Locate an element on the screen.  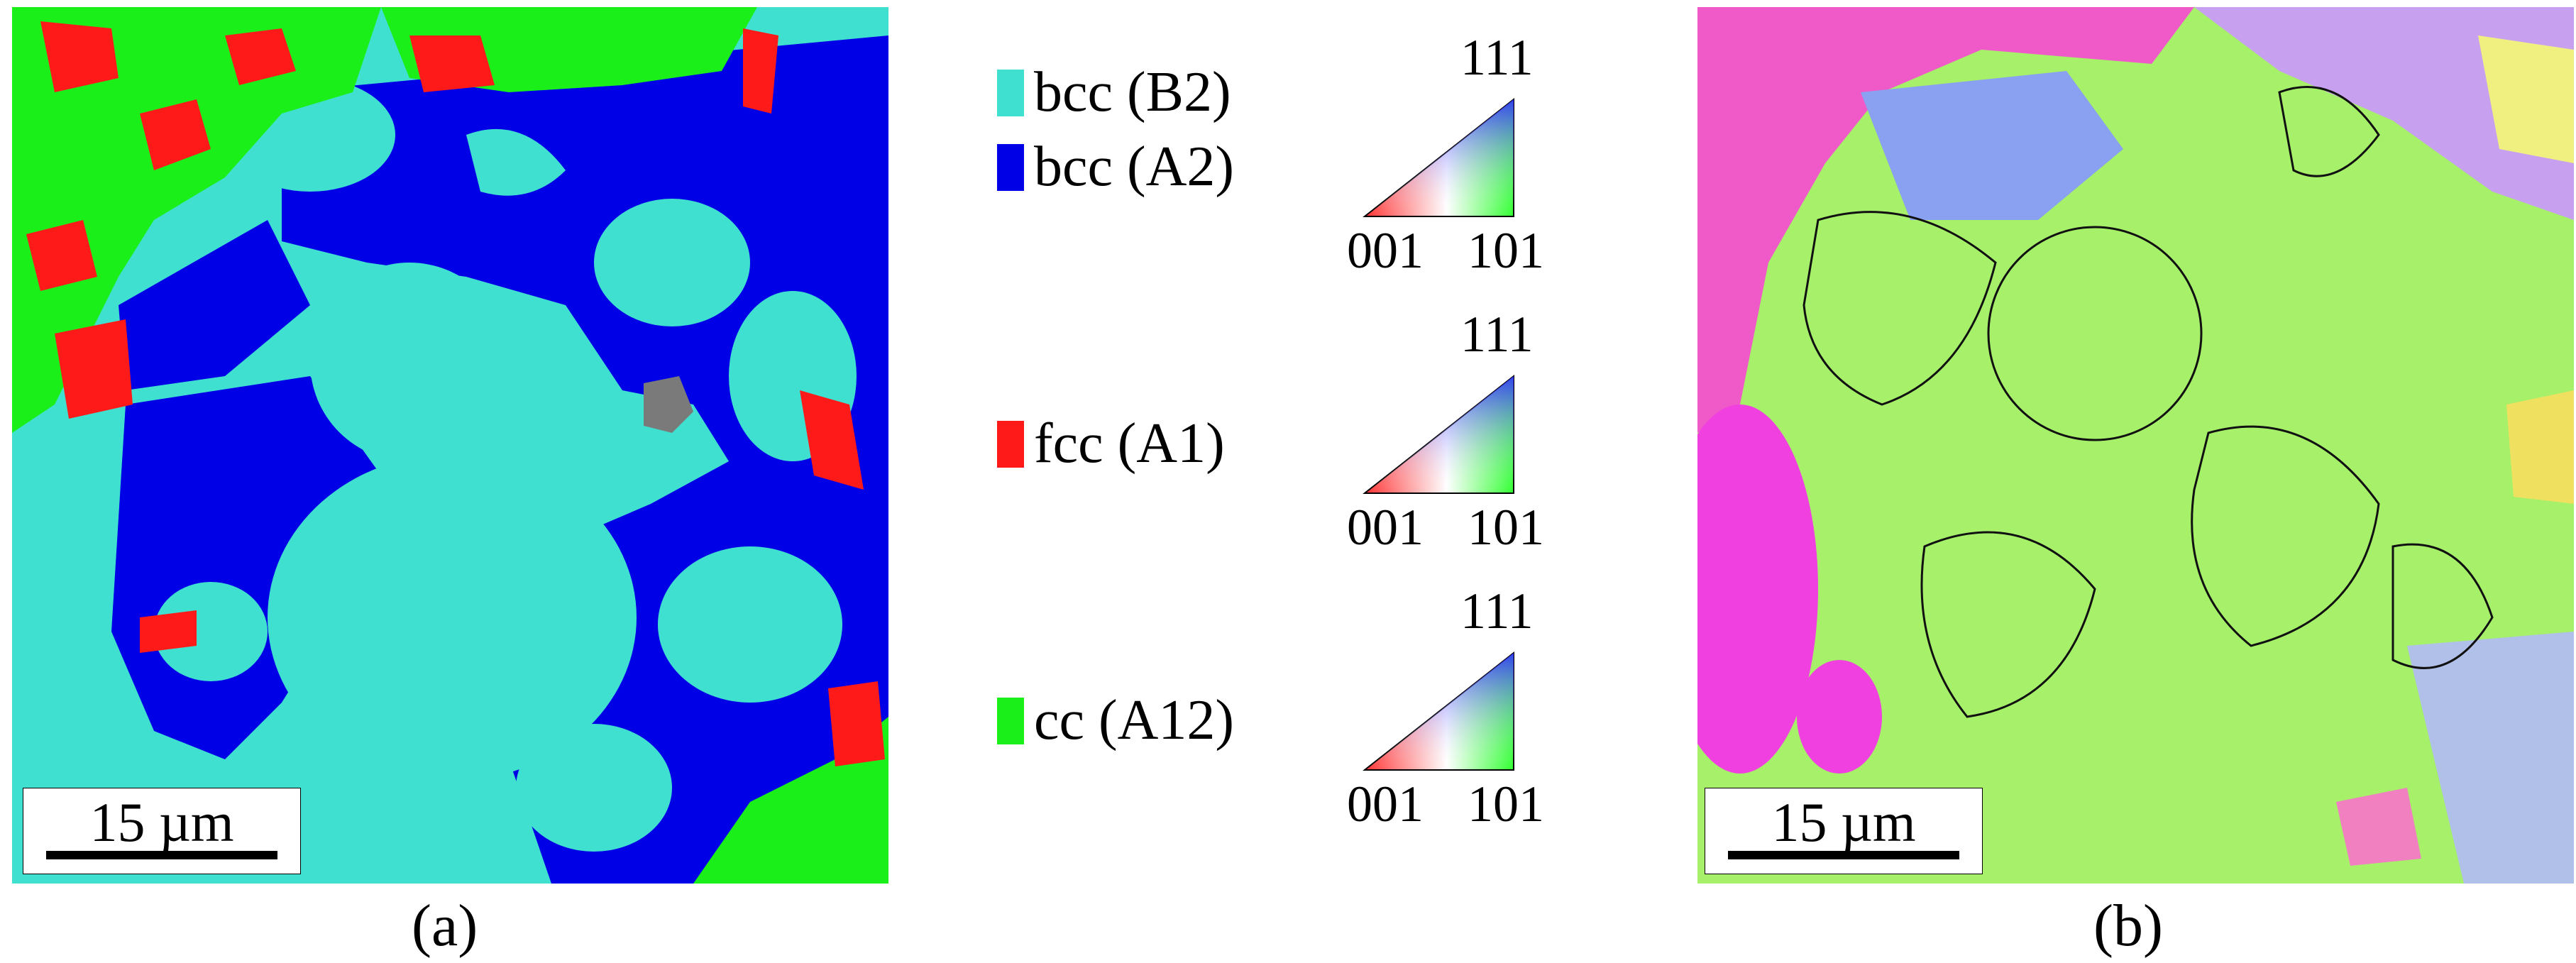
panel-label-b: (b) is located at coordinates (2128, 926).